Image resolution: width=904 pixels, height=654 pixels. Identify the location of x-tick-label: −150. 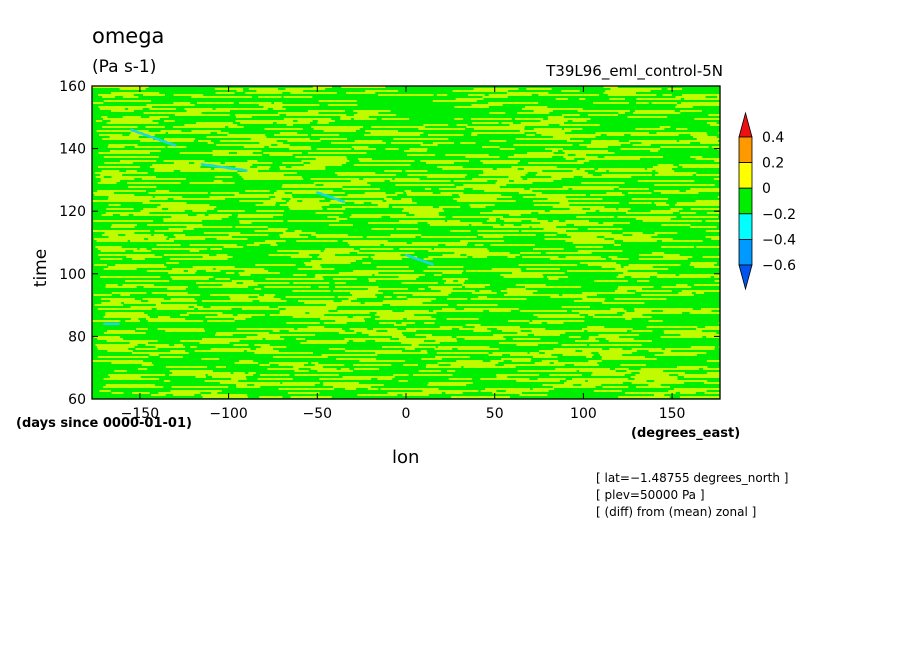
(140, 414).